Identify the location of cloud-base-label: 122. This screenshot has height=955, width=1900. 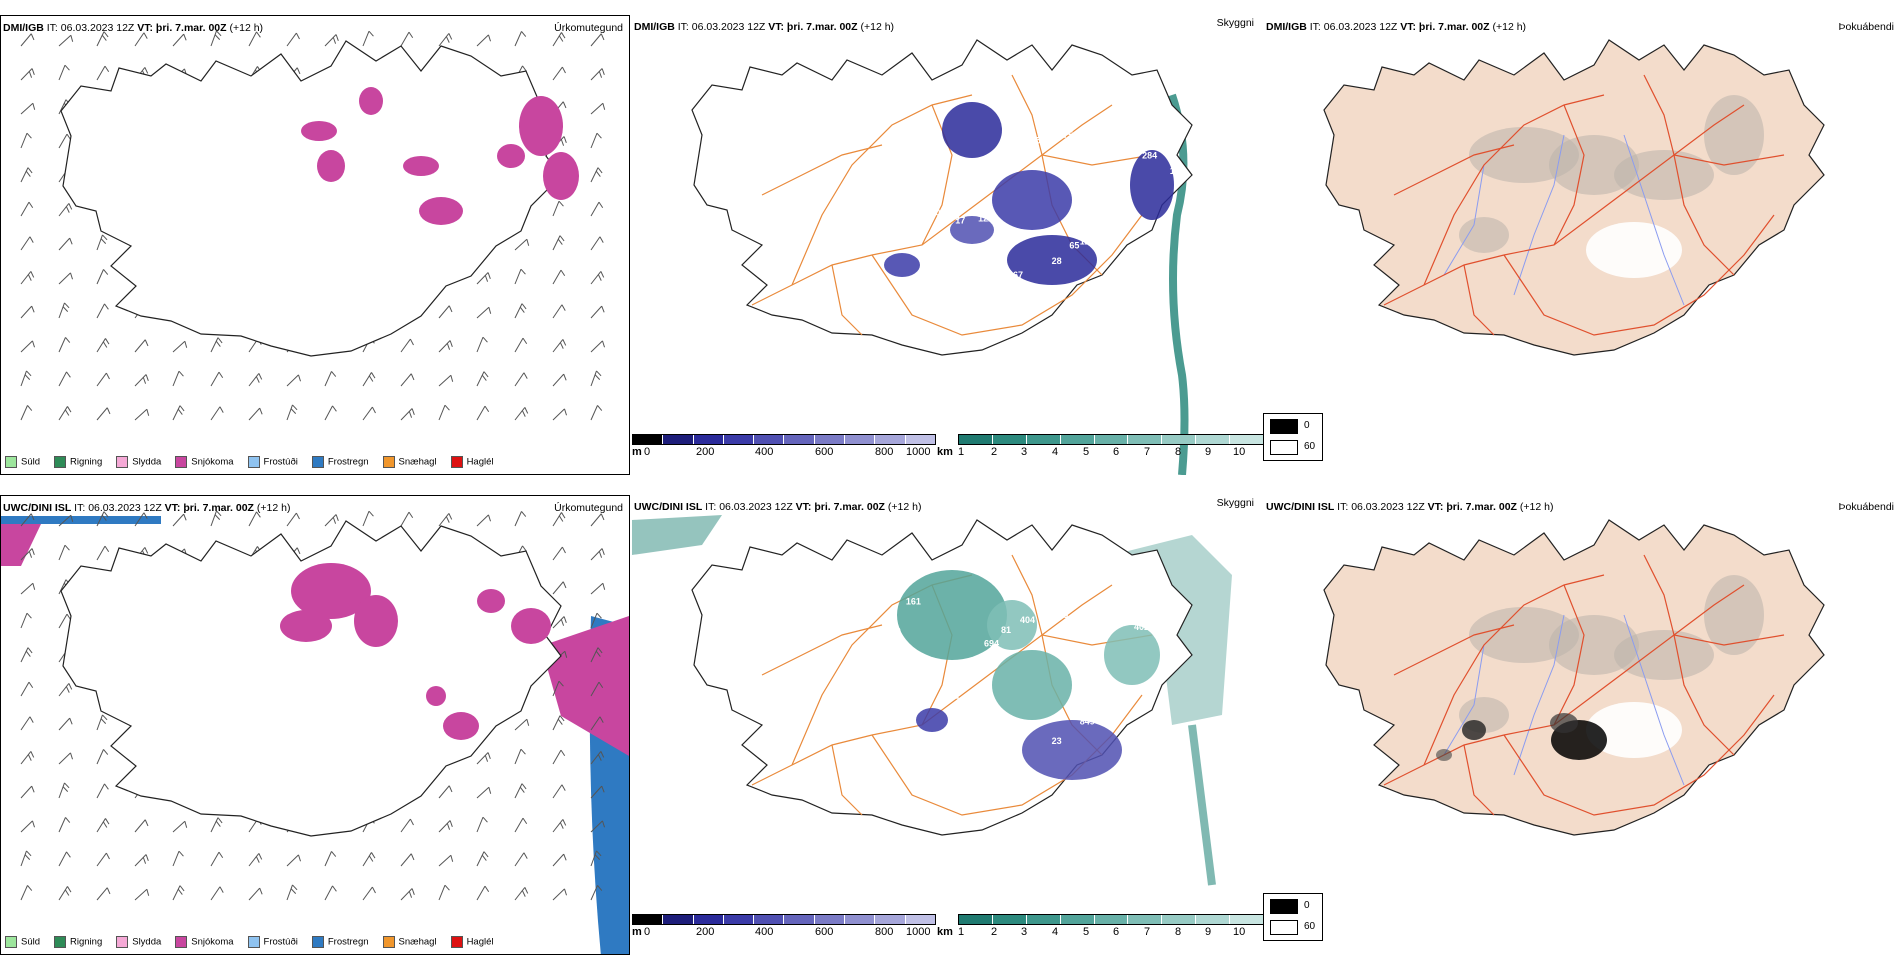
(985, 218).